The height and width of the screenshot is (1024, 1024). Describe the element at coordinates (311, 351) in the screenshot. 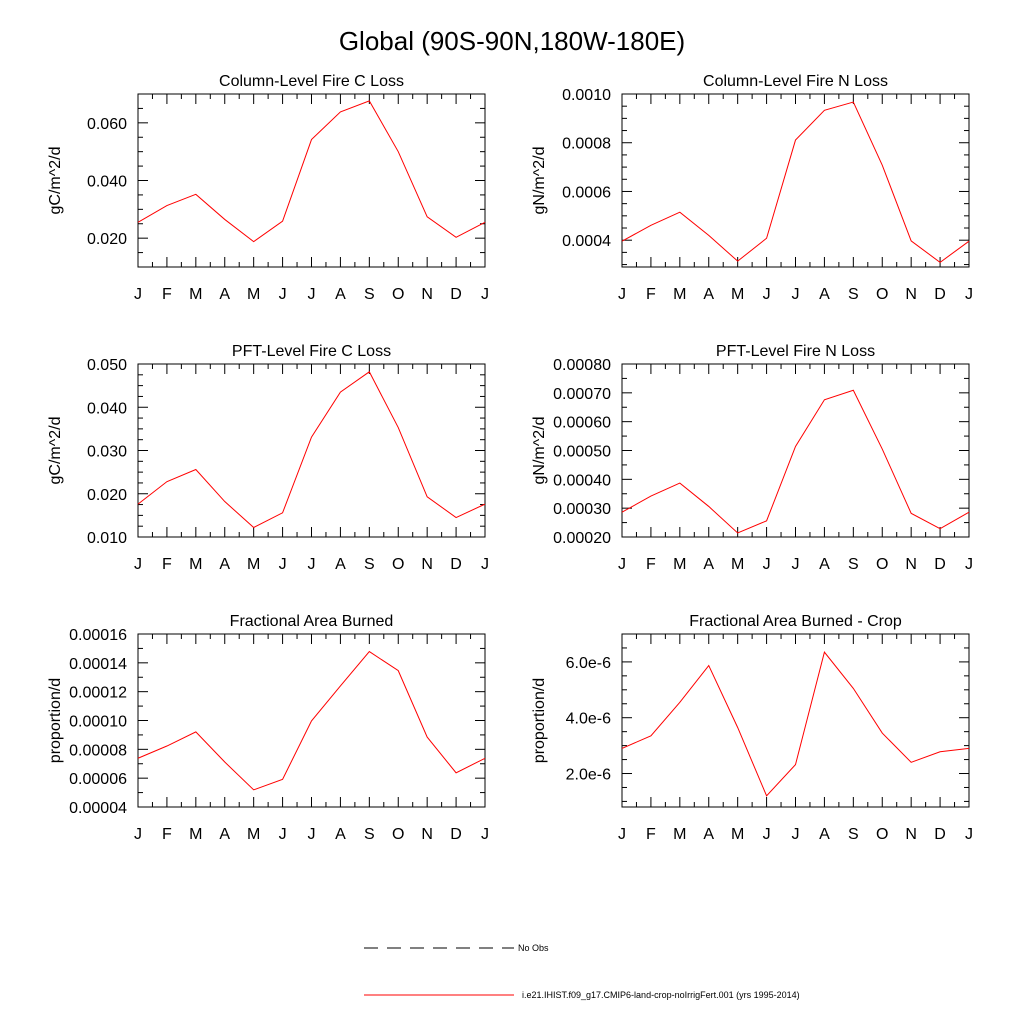

I see `chart-title: PFT-Level Fire C Loss` at that location.